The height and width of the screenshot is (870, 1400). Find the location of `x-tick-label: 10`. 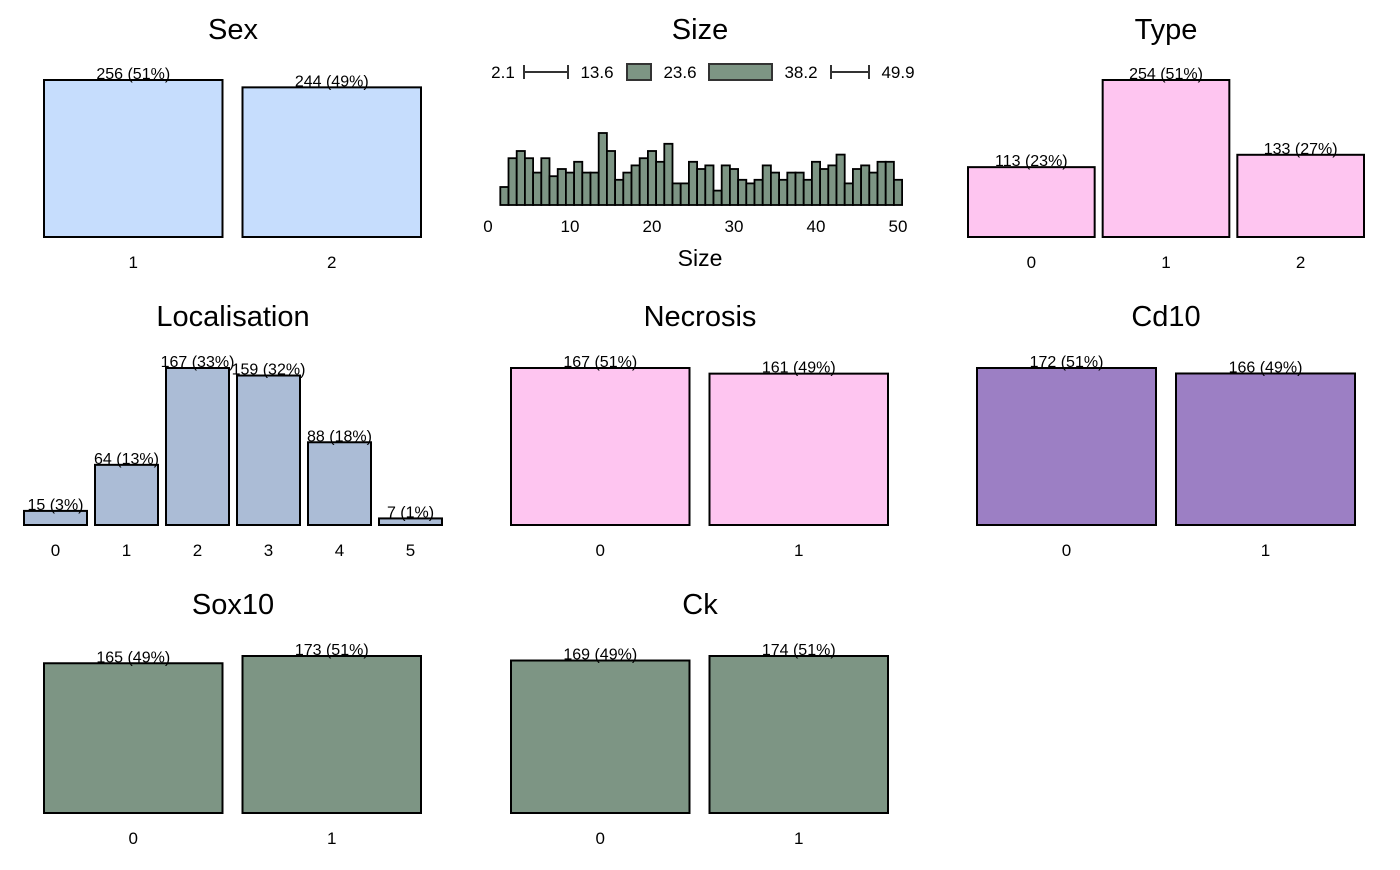

x-tick-label: 10 is located at coordinates (570, 226).